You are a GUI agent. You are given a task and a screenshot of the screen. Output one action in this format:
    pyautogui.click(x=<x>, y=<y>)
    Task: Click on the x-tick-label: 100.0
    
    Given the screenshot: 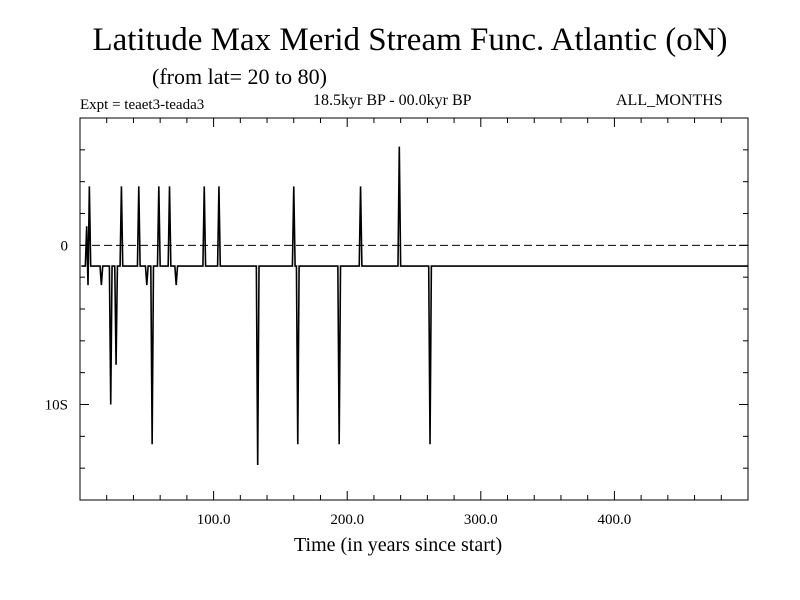 What is the action you would take?
    pyautogui.click(x=214, y=520)
    